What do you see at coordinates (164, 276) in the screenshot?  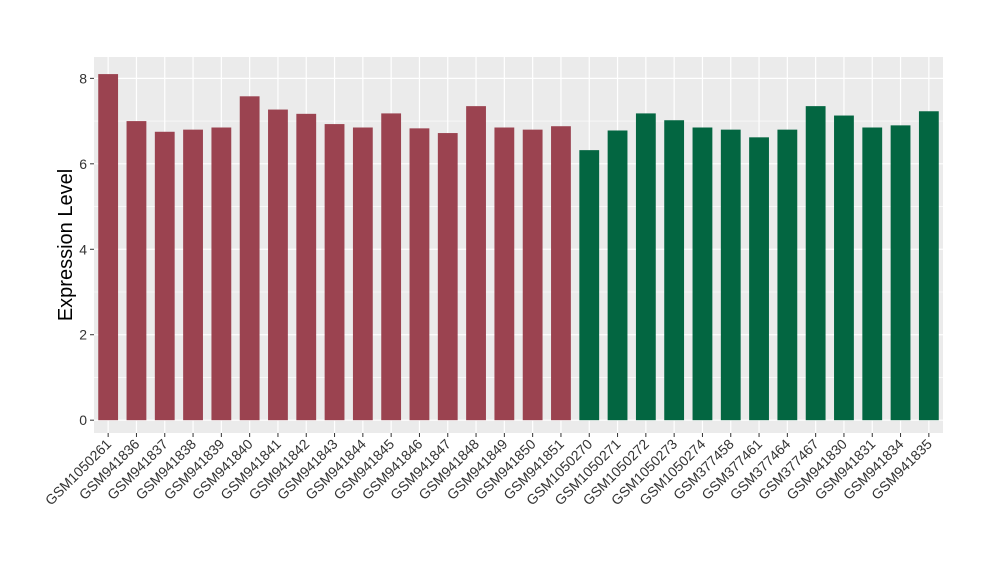 I see `bar-gsm941837` at bounding box center [164, 276].